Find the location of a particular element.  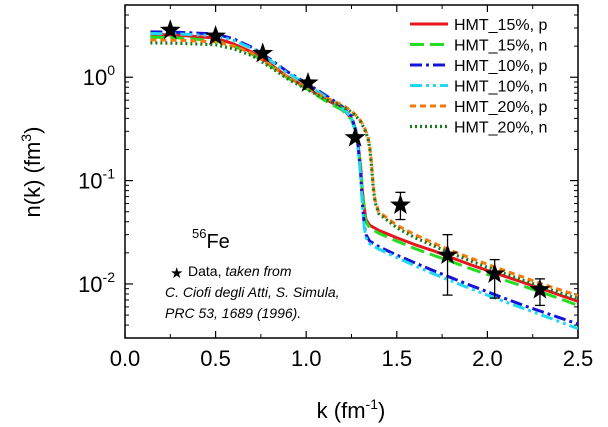

data-legend-label: Data, taken from is located at coordinates (240, 271).